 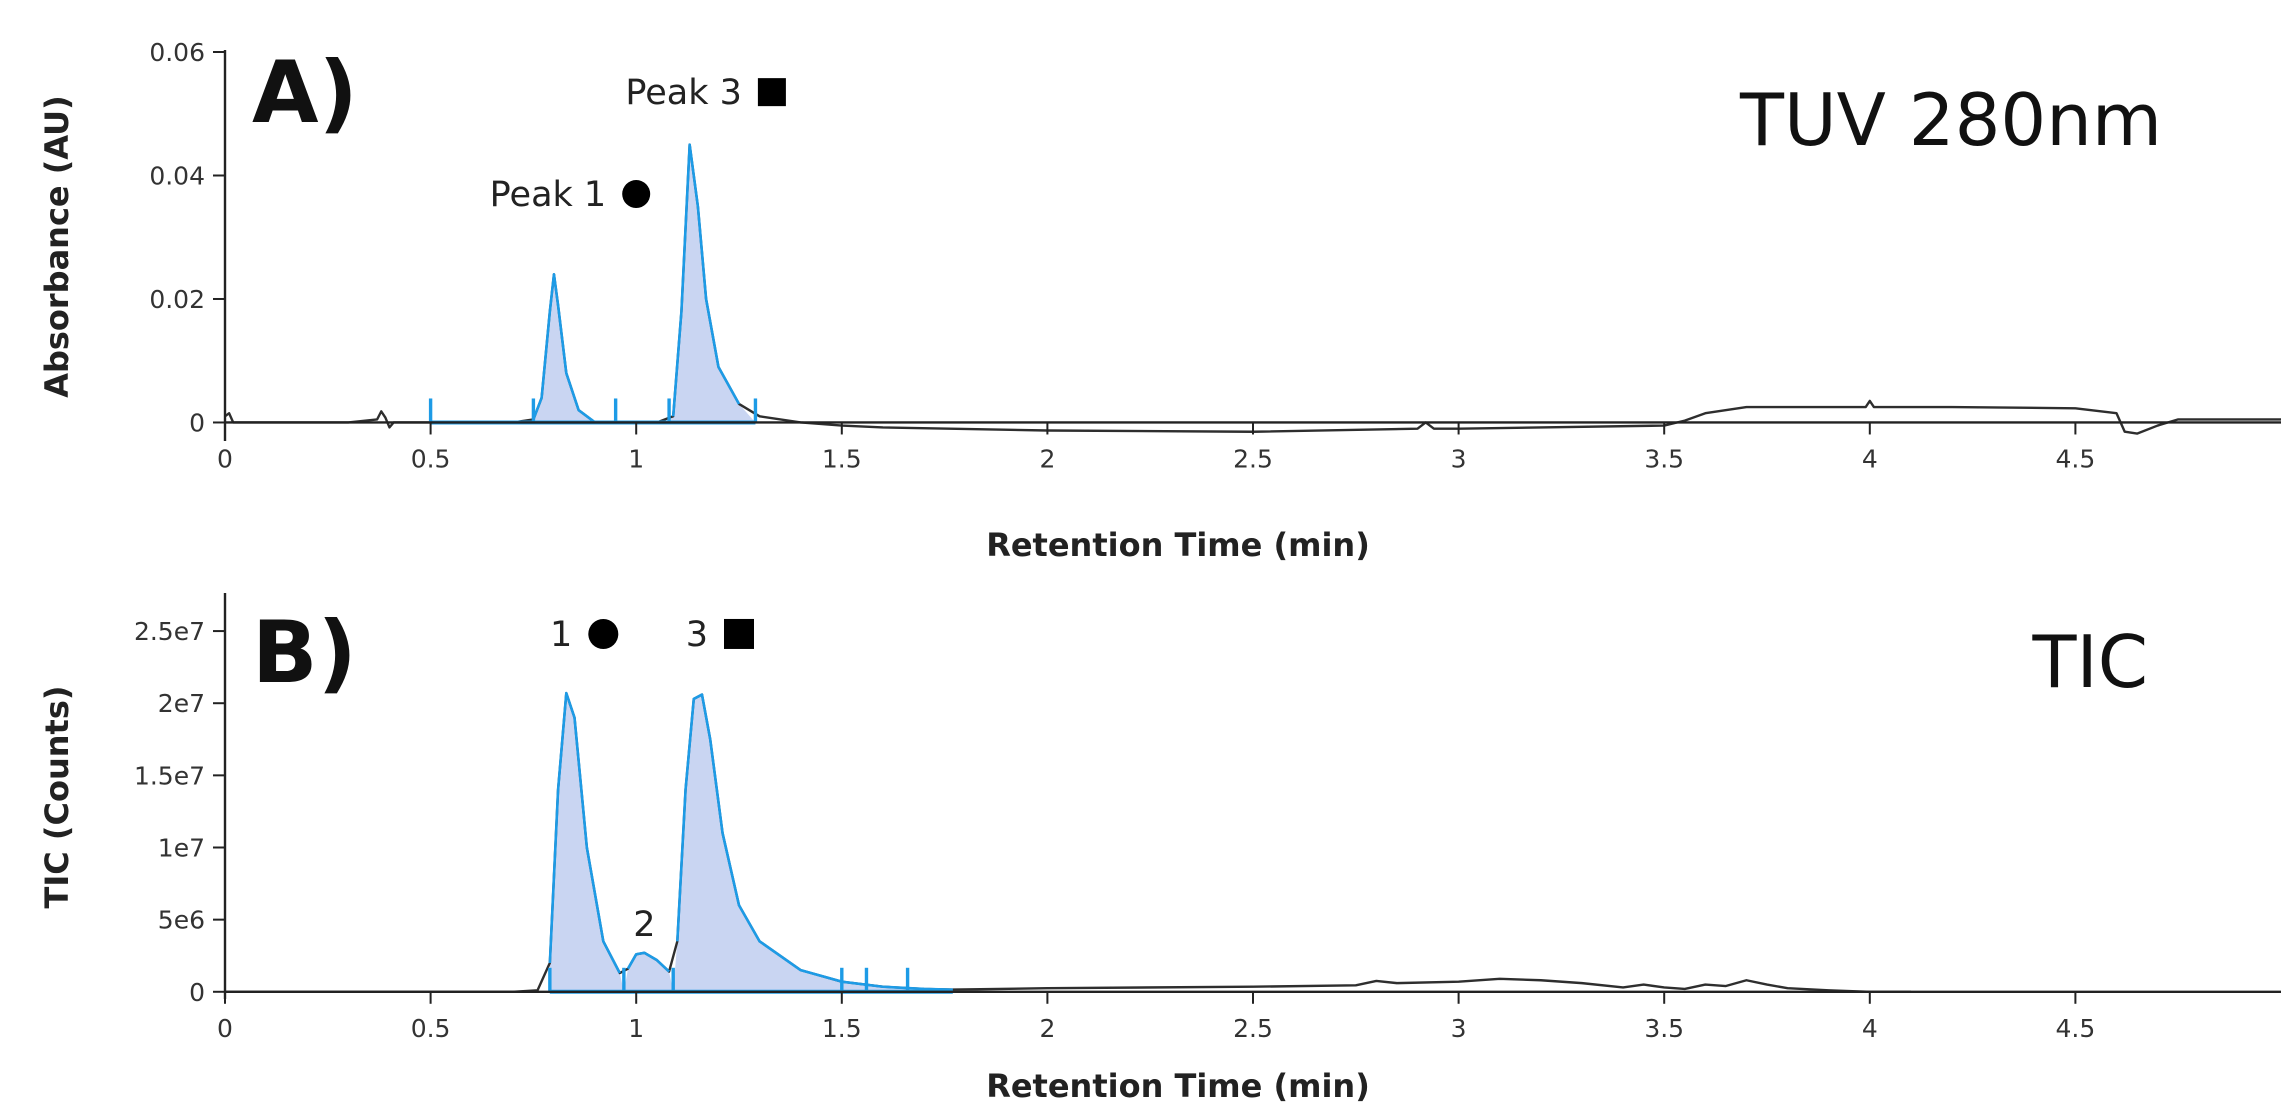 What do you see at coordinates (197, 992) in the screenshot?
I see `panel-b-y-tick-label: 0` at bounding box center [197, 992].